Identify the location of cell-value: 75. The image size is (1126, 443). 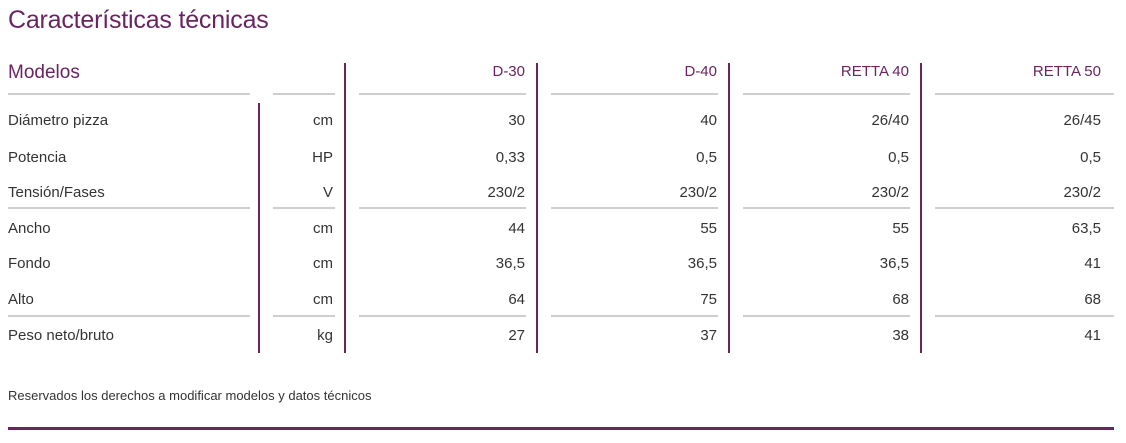
(708, 299).